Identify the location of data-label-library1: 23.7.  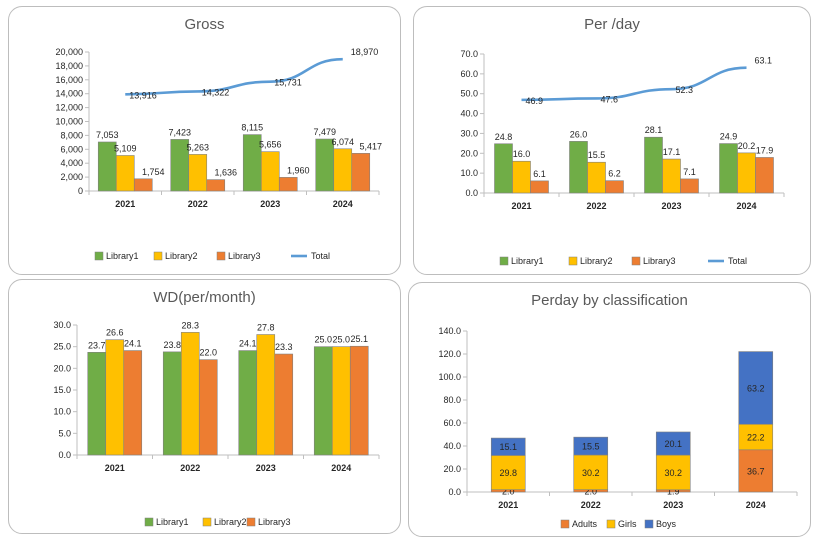
(97, 345).